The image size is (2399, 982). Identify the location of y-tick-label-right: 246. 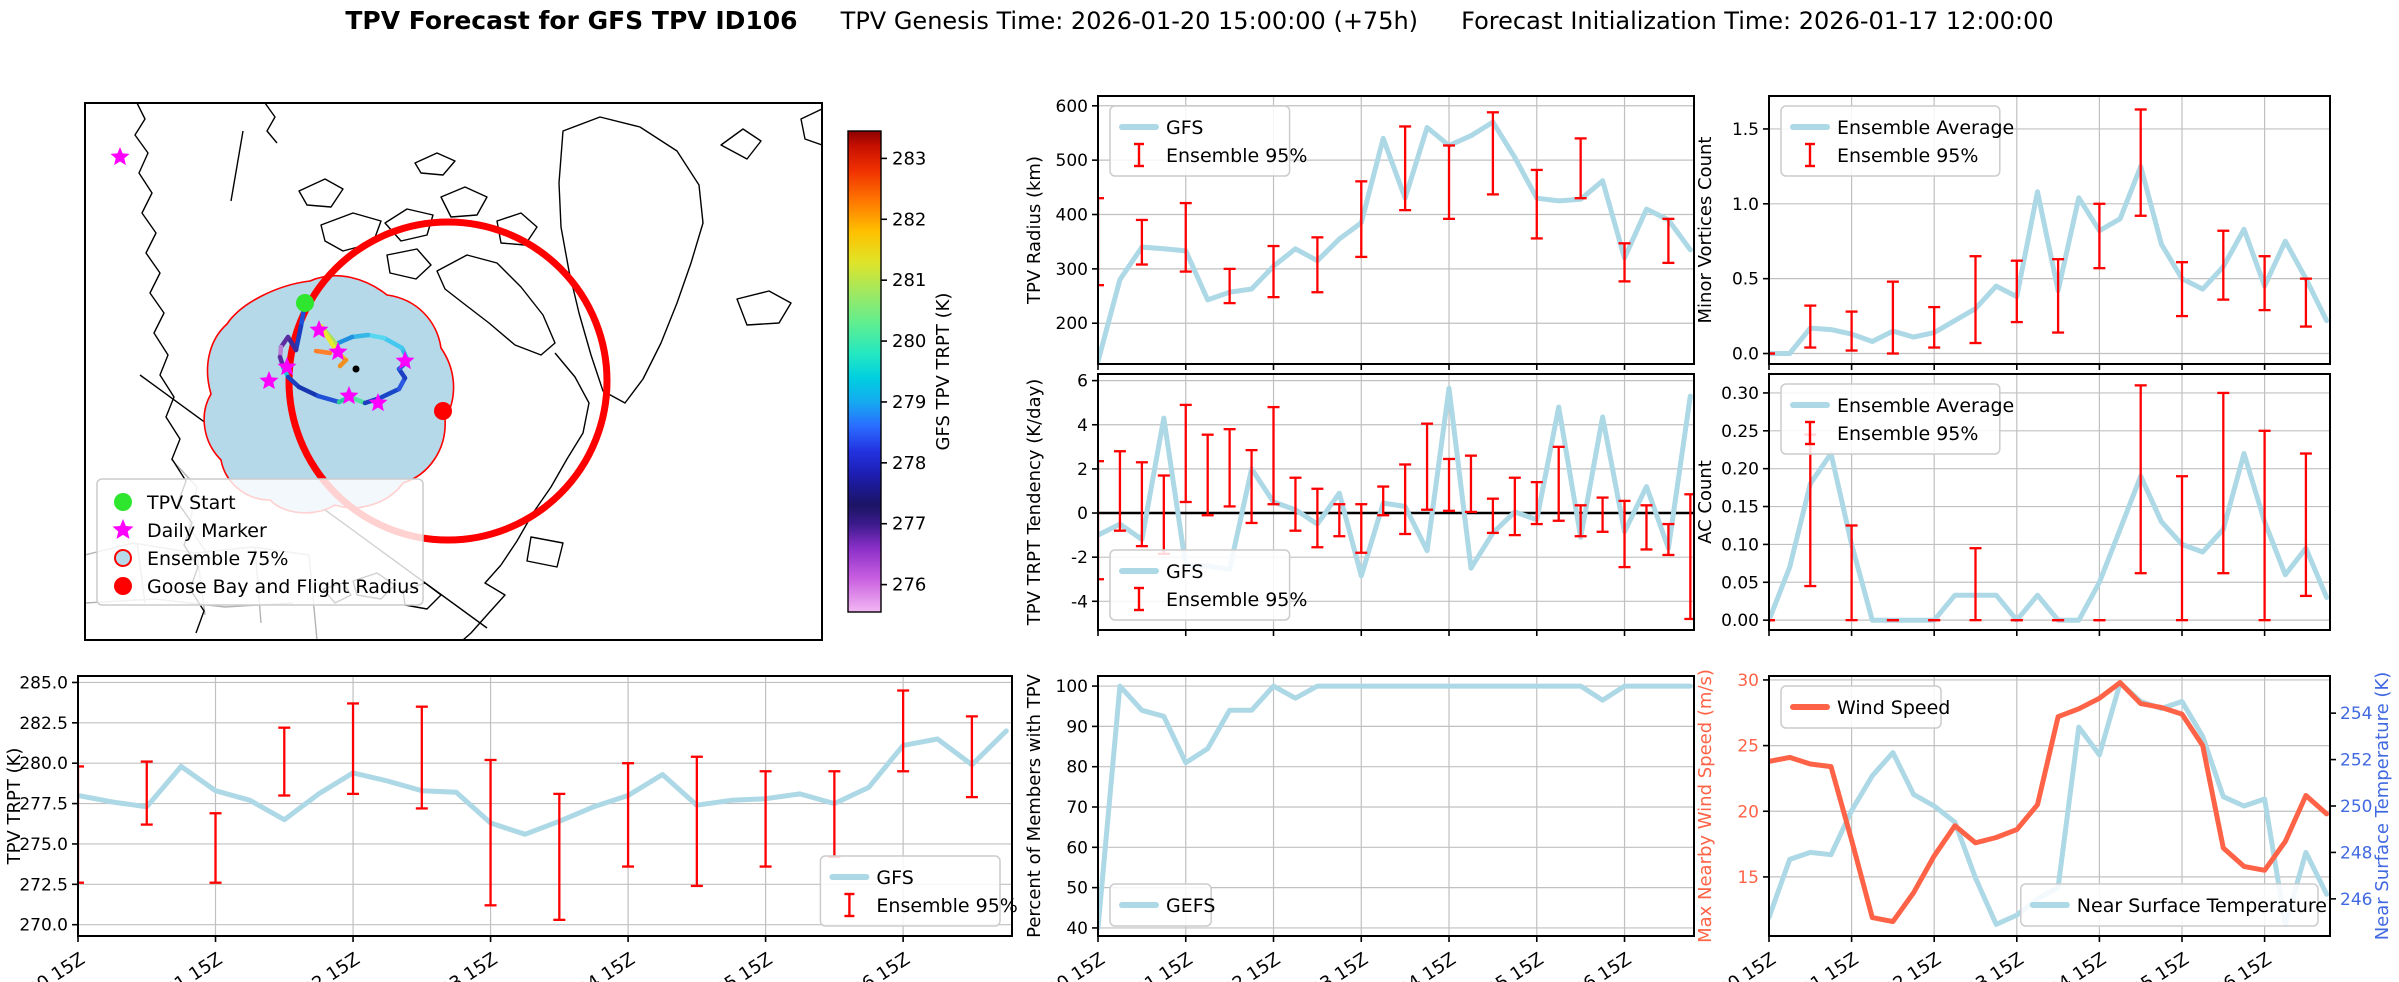
(2356, 900).